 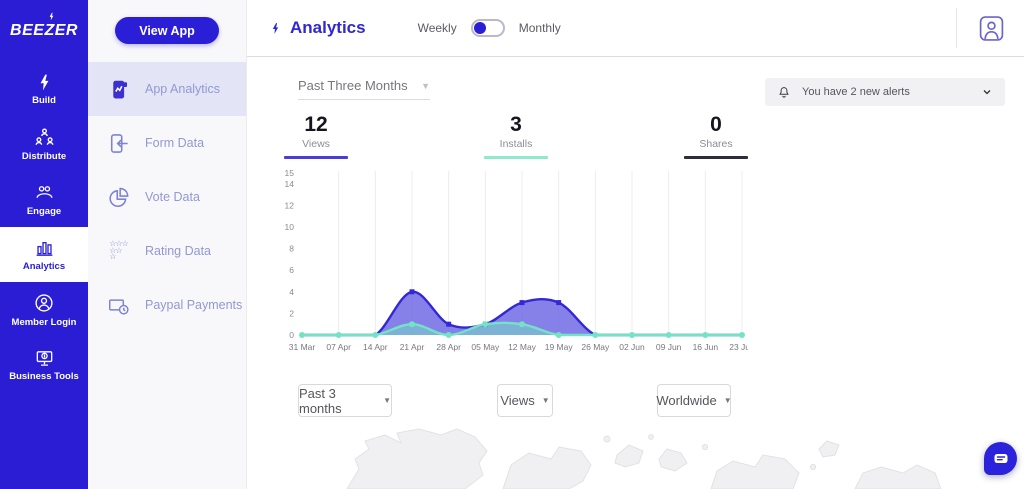 I want to click on stat-label: Shares, so click(x=716, y=144).